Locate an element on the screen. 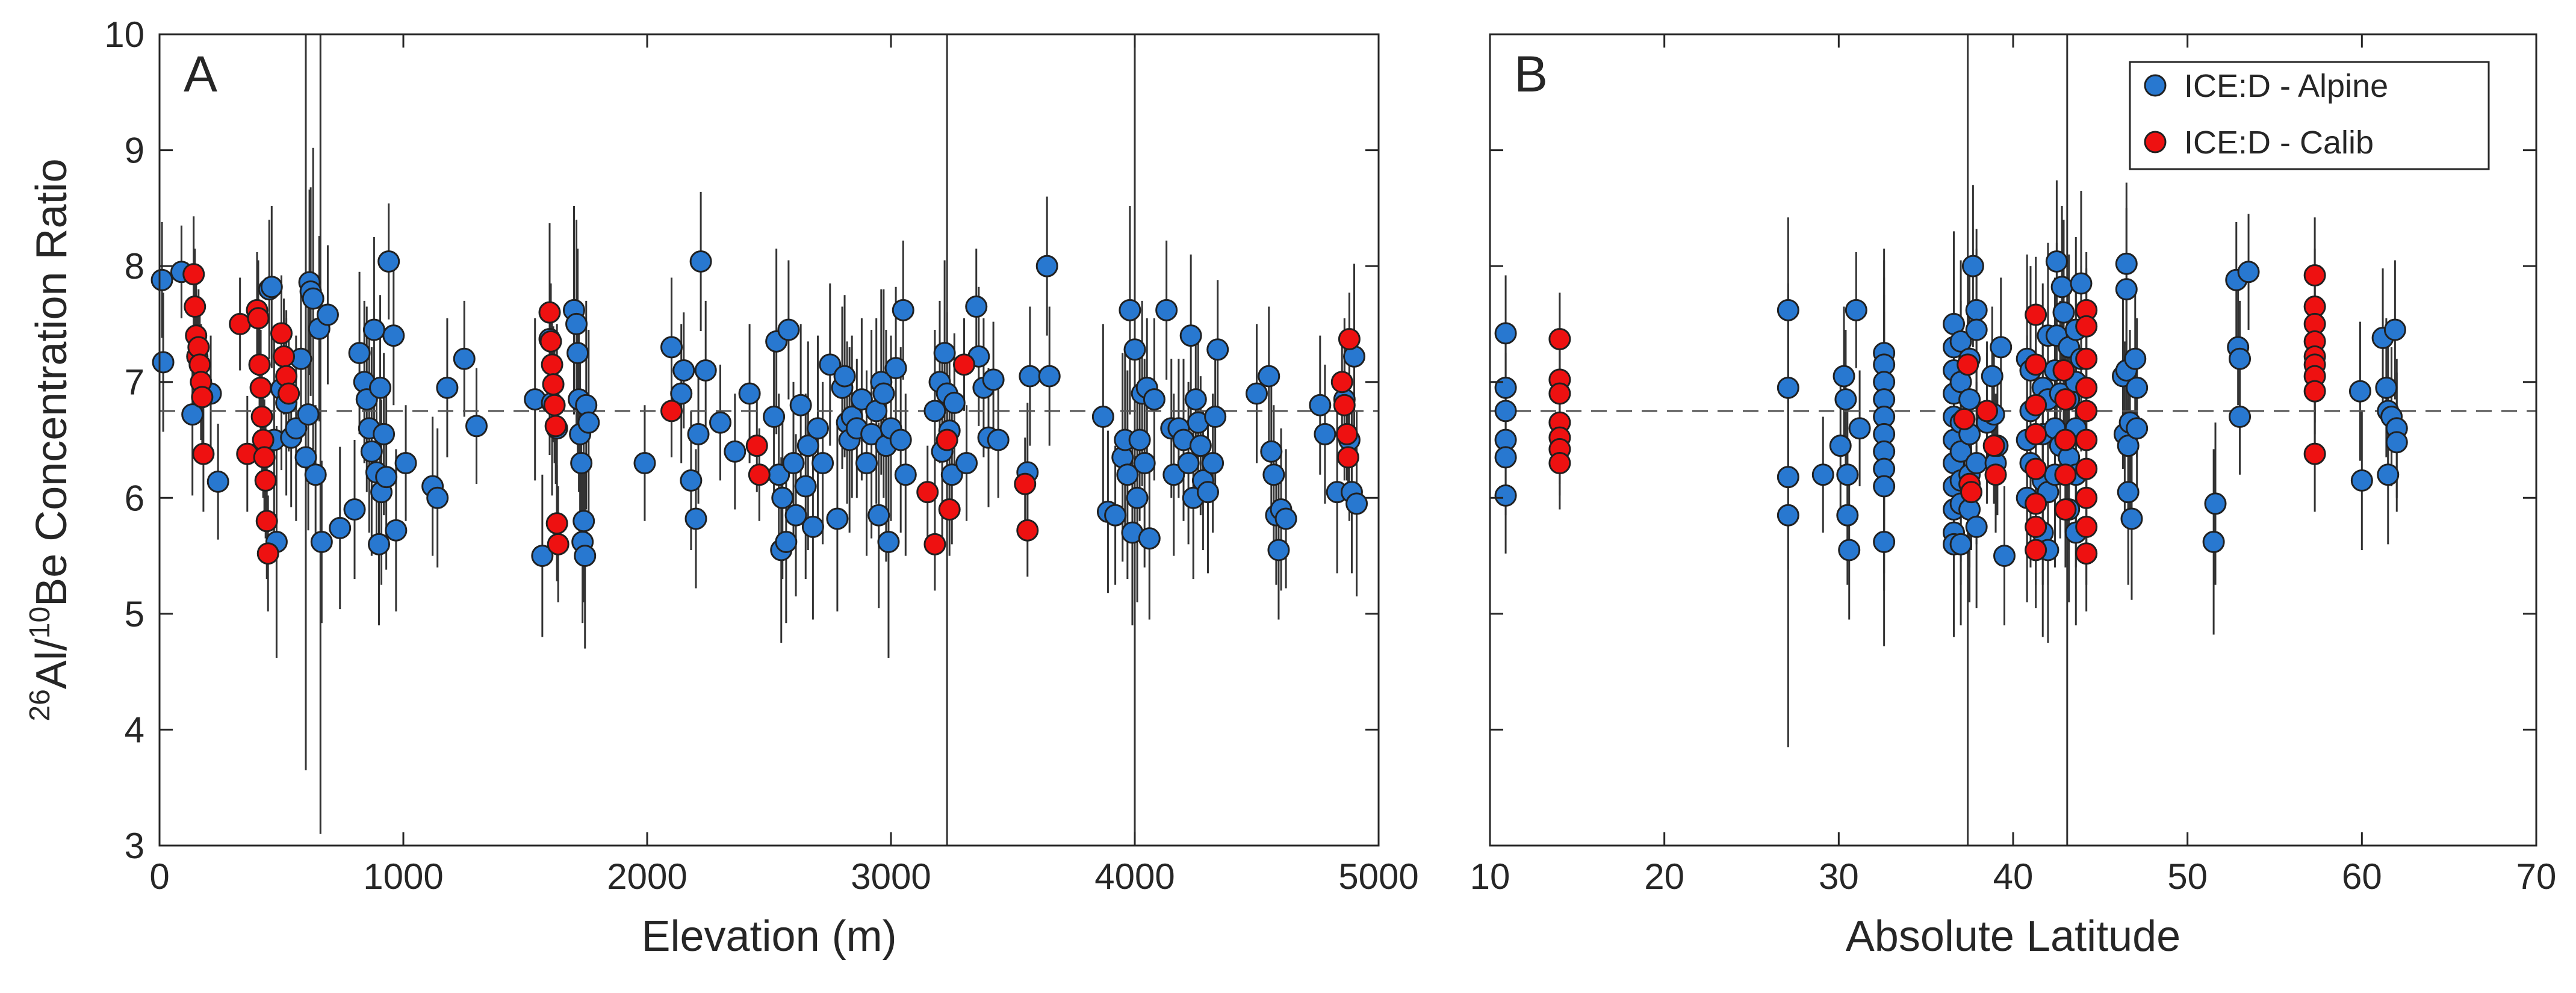 The width and height of the screenshot is (2576, 993). y-tick-label: 7 is located at coordinates (134, 382).